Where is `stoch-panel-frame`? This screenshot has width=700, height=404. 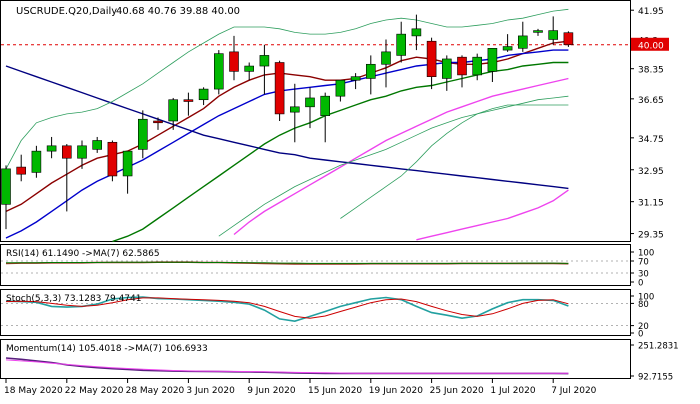 stoch-panel-frame is located at coordinates (315, 312).